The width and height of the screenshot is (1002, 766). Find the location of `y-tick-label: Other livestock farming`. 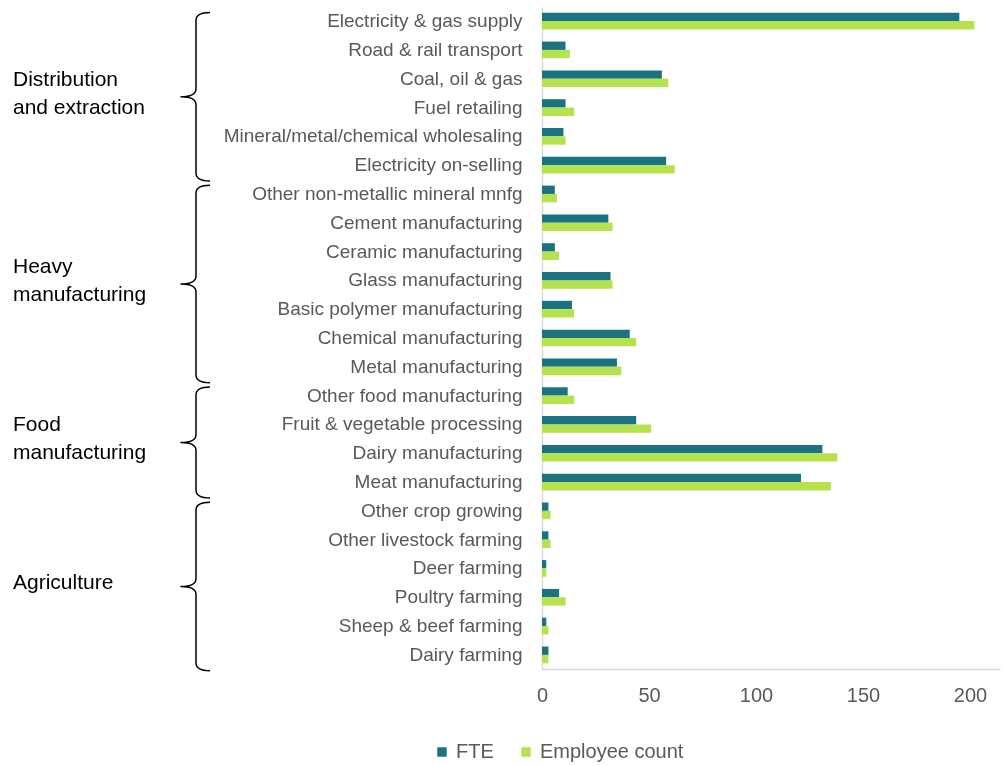

y-tick-label: Other livestock farming is located at coordinates (425, 539).